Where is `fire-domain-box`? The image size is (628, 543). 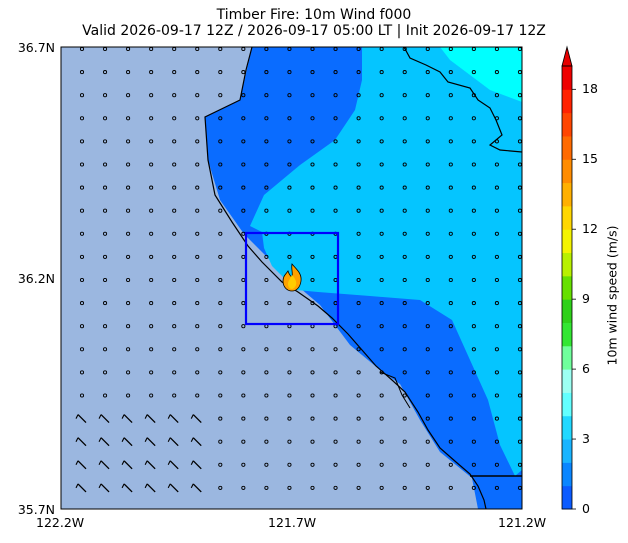
fire-domain-box is located at coordinates (292, 278).